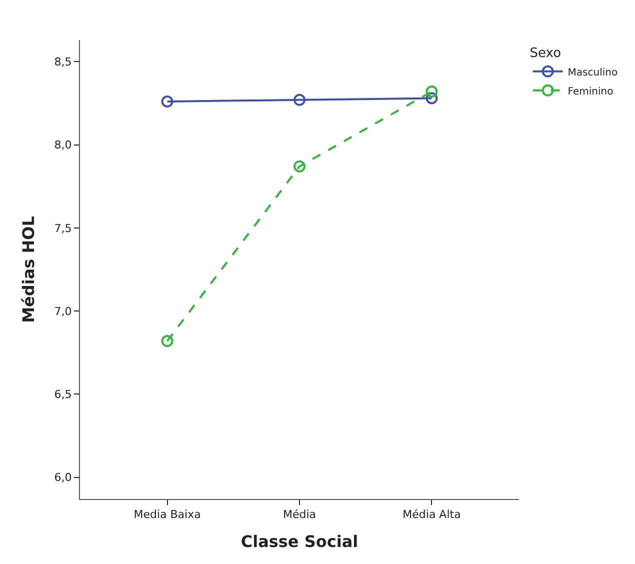  Describe the element at coordinates (546, 53) in the screenshot. I see `legend-title: Sexo` at that location.